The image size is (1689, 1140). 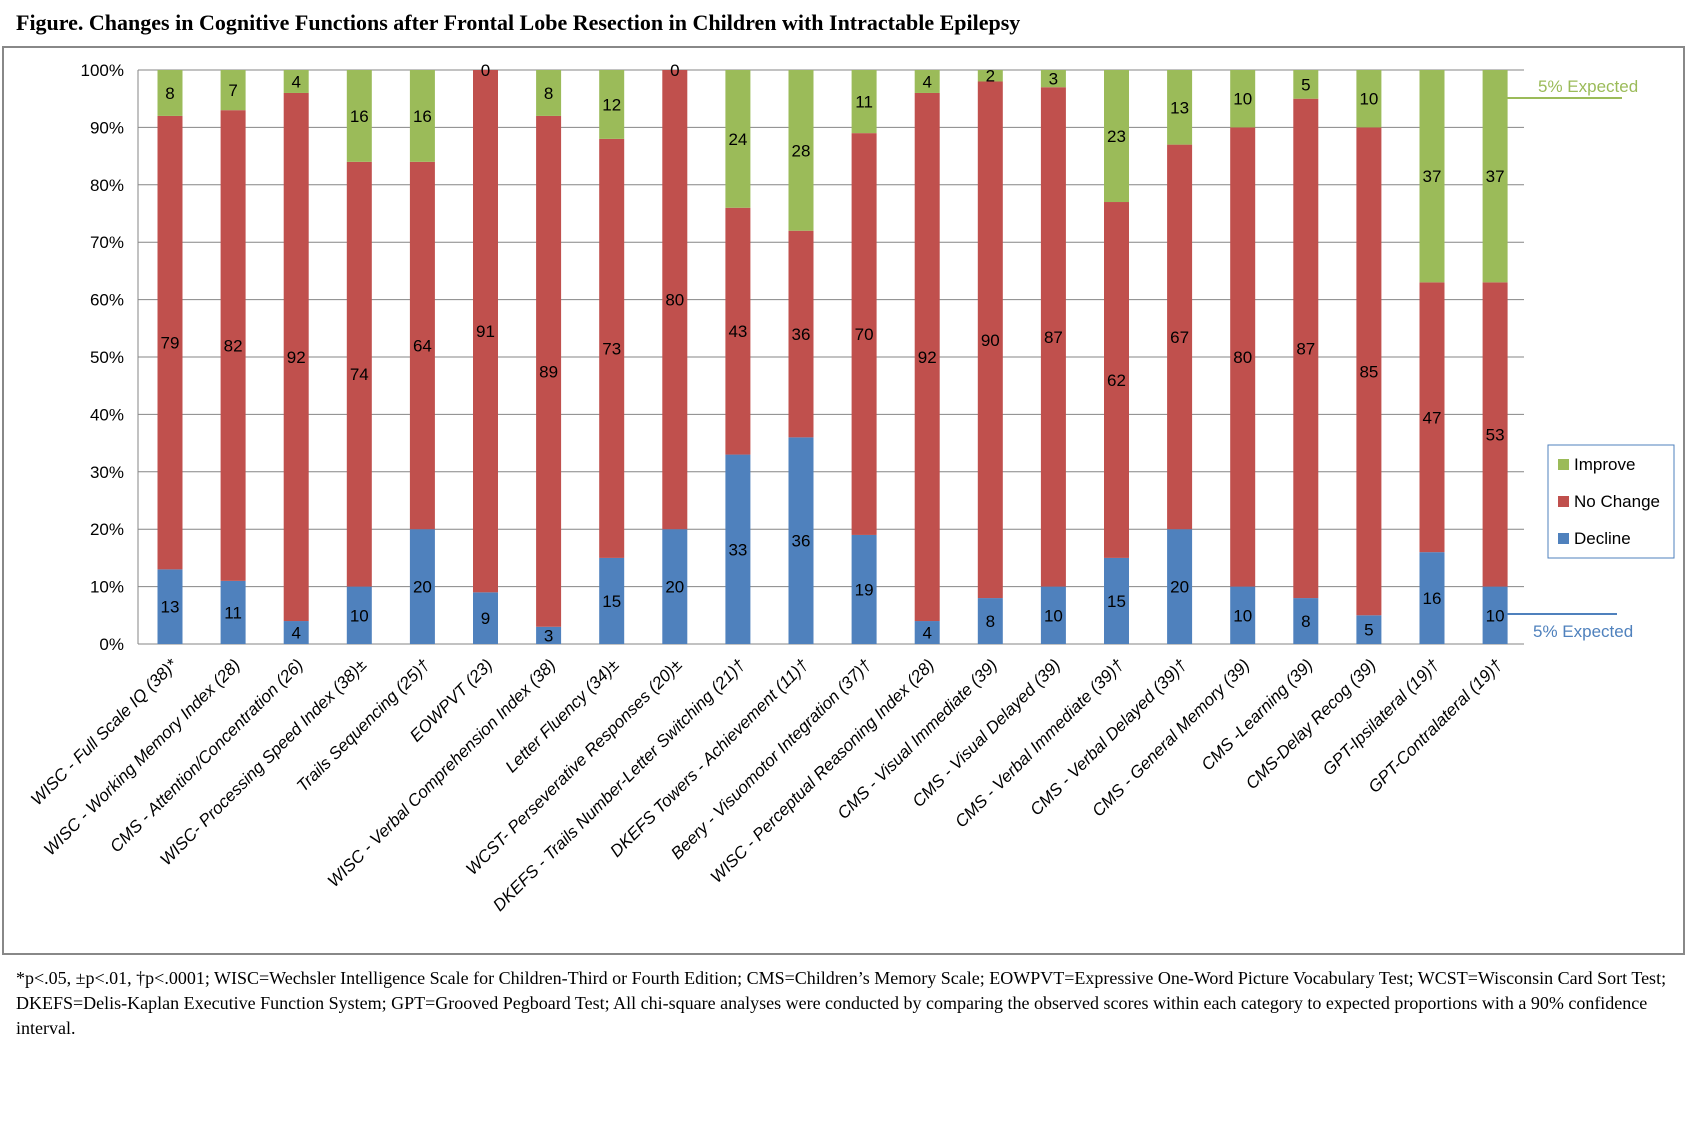 I want to click on y-tick-label: 10%, so click(x=107, y=587).